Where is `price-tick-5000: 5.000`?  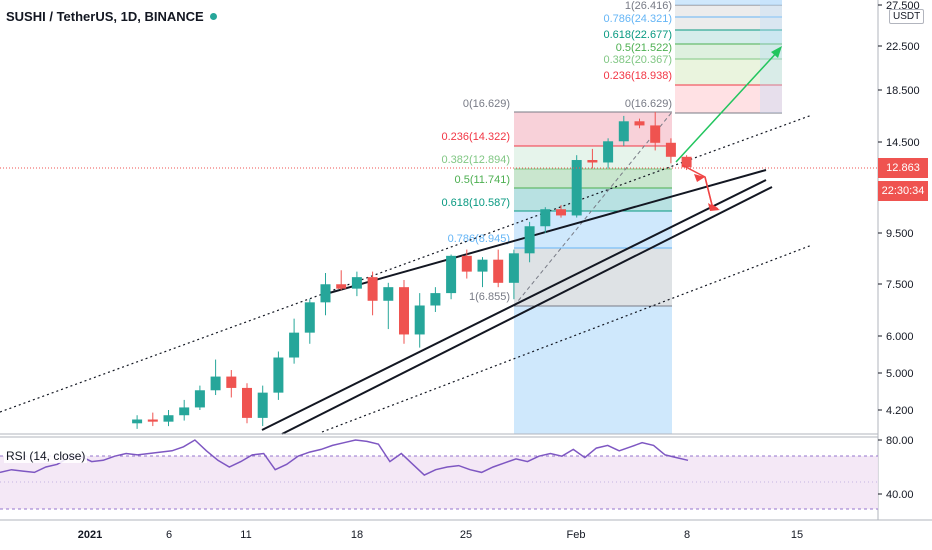 price-tick-5000: 5.000 is located at coordinates (900, 374).